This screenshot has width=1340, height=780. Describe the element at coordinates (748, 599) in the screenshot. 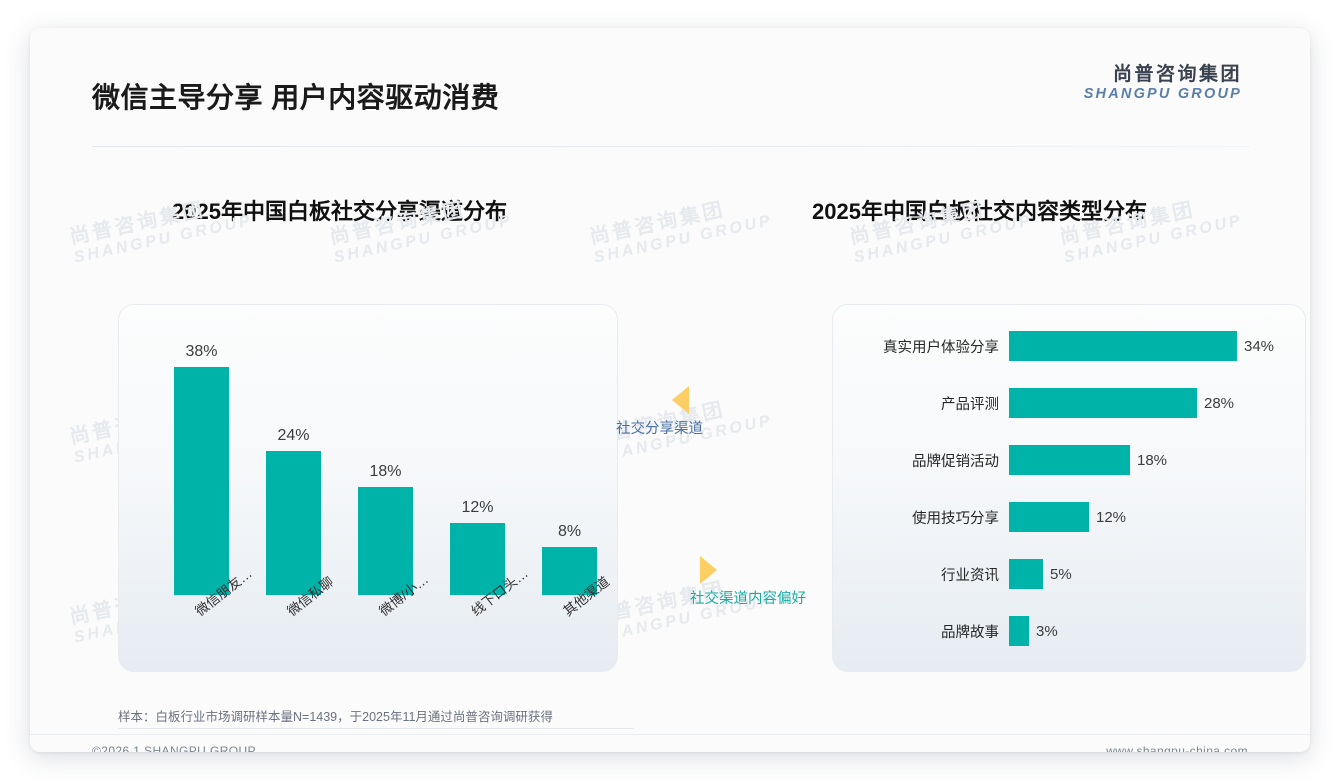

I see `annotation-right-label: 社交渠道内容偏好` at that location.